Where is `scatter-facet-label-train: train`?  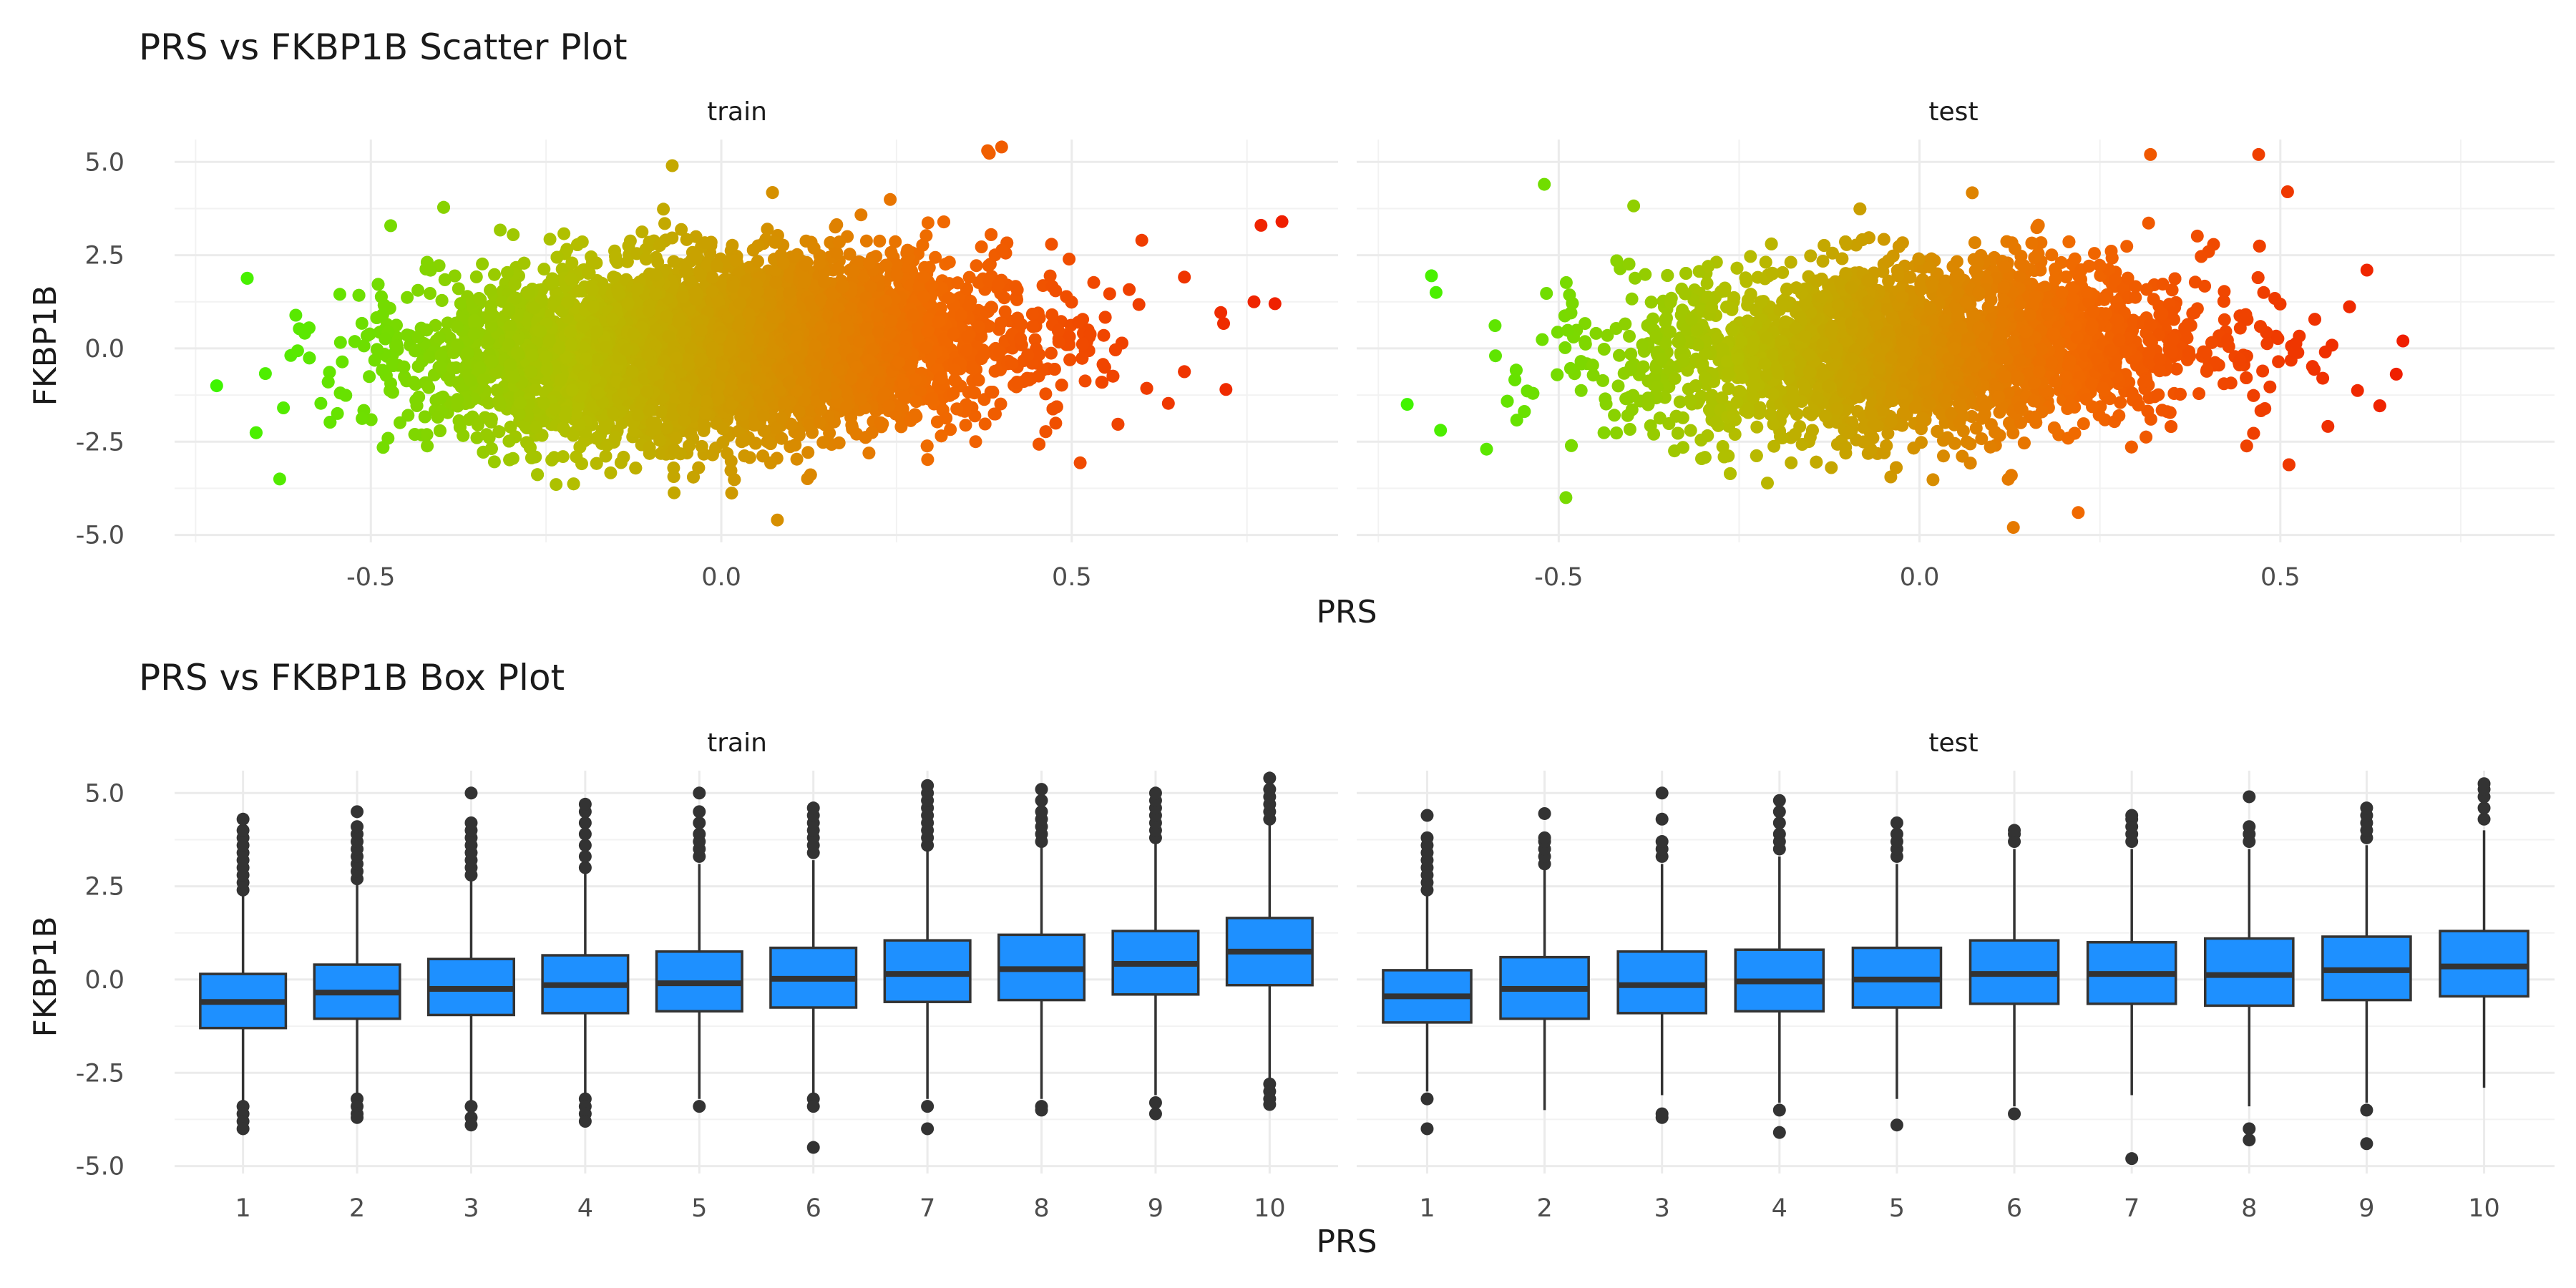
scatter-facet-label-train: train is located at coordinates (737, 112).